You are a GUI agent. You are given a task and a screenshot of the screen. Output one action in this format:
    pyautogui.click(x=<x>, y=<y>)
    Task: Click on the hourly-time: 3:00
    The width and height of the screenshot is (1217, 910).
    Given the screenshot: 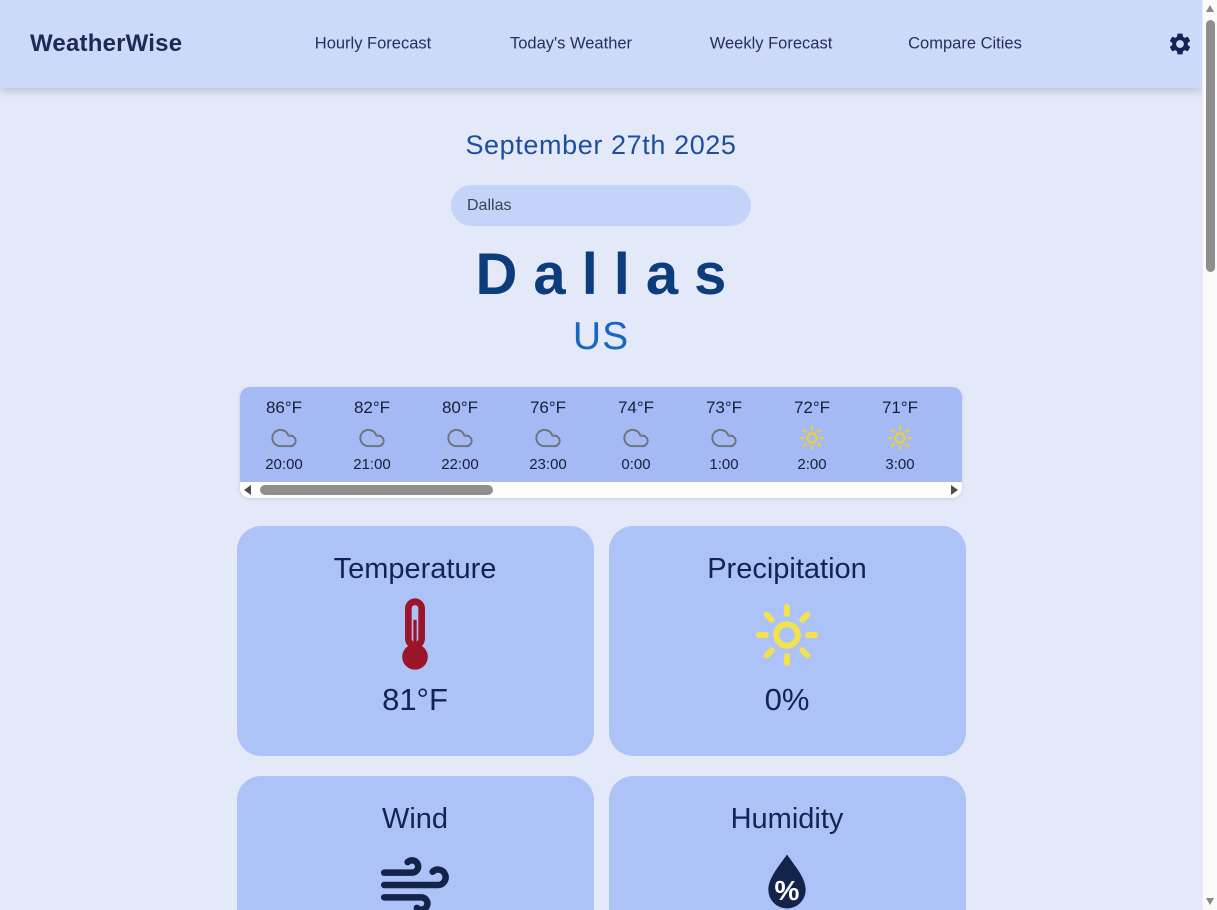 What is the action you would take?
    pyautogui.click(x=900, y=464)
    